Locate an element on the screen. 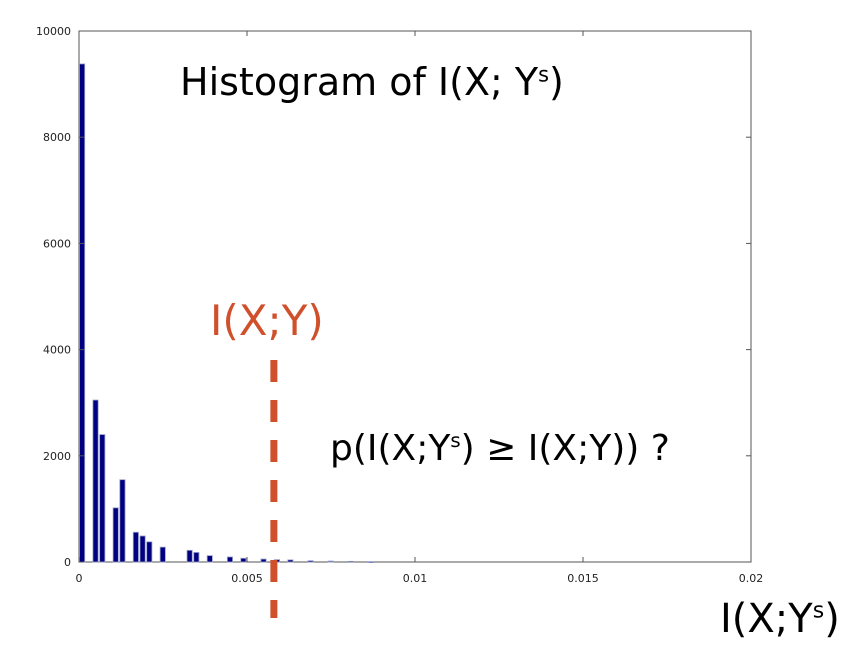 The height and width of the screenshot is (670, 862). p-value-question: p(I(X;Ys) ≥ I(X;Y)) ? is located at coordinates (500, 448).